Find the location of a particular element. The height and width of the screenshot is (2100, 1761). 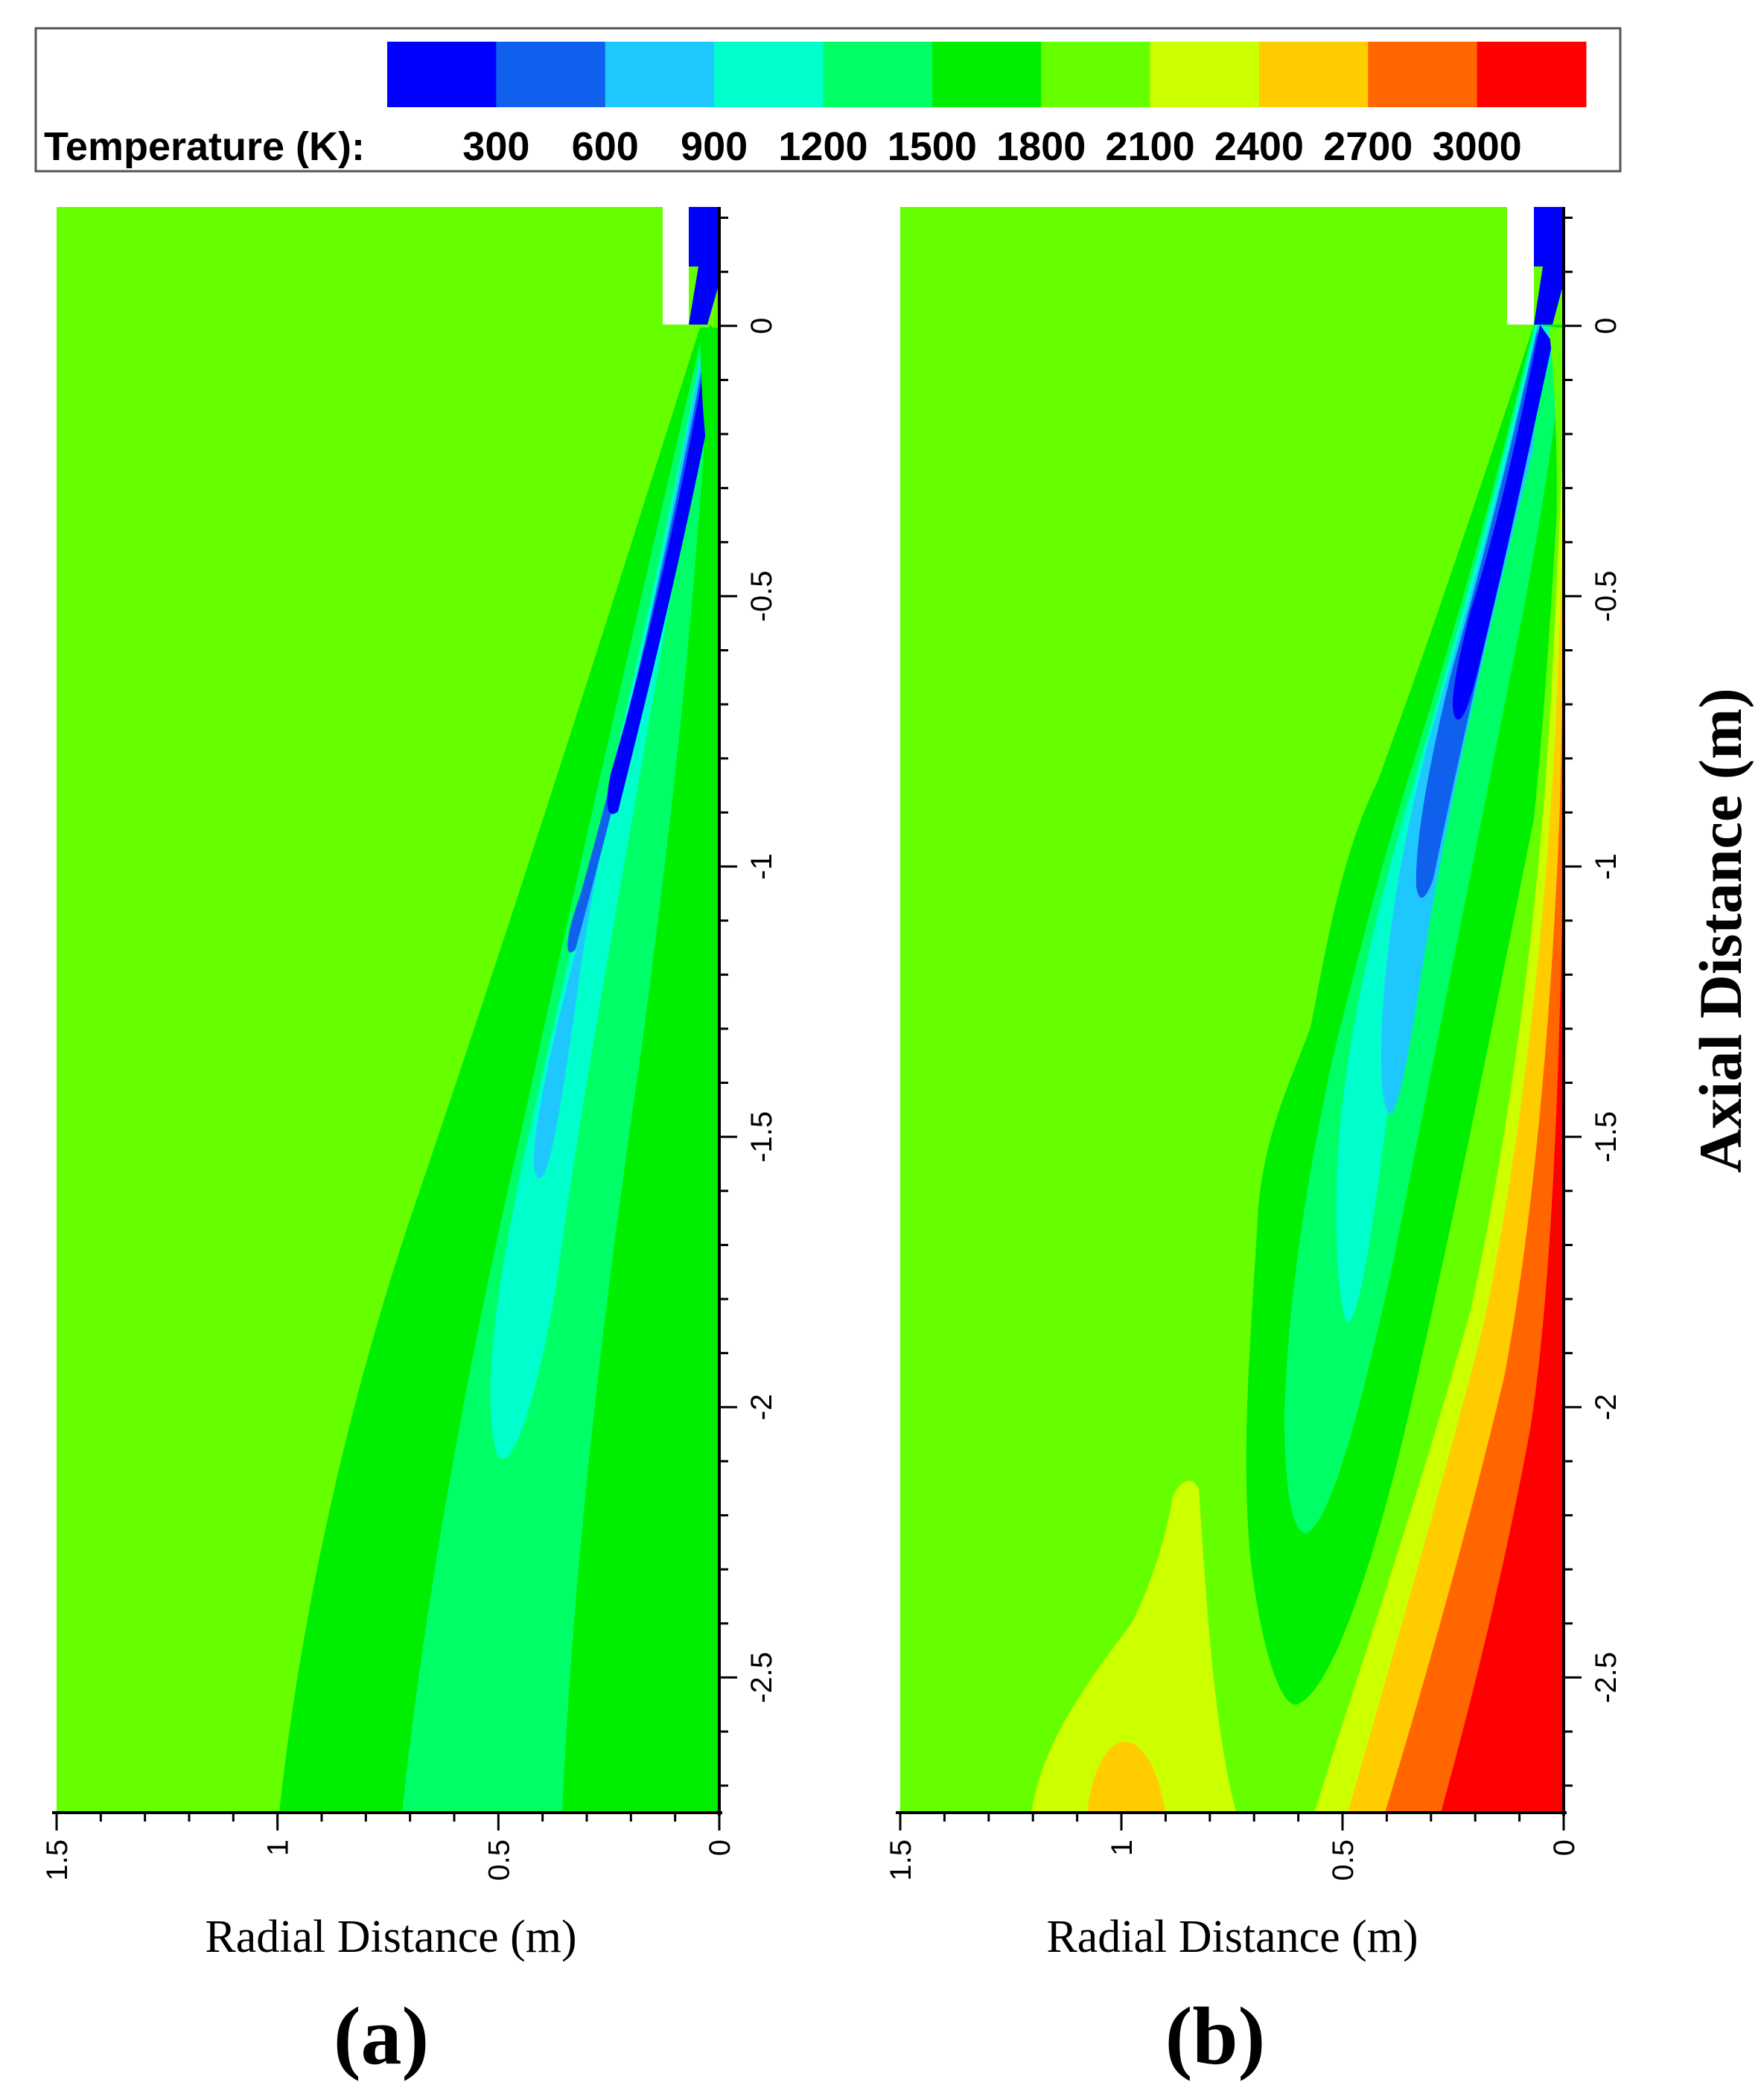

contour-level-2400-b is located at coordinates (1134, 1647).